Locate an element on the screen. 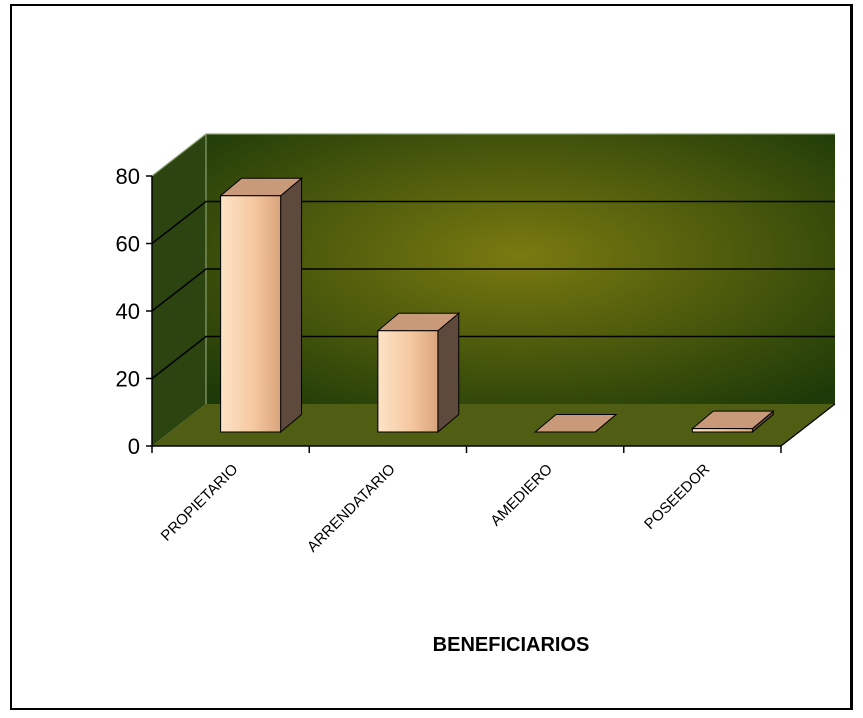  bar-top is located at coordinates (575, 423).